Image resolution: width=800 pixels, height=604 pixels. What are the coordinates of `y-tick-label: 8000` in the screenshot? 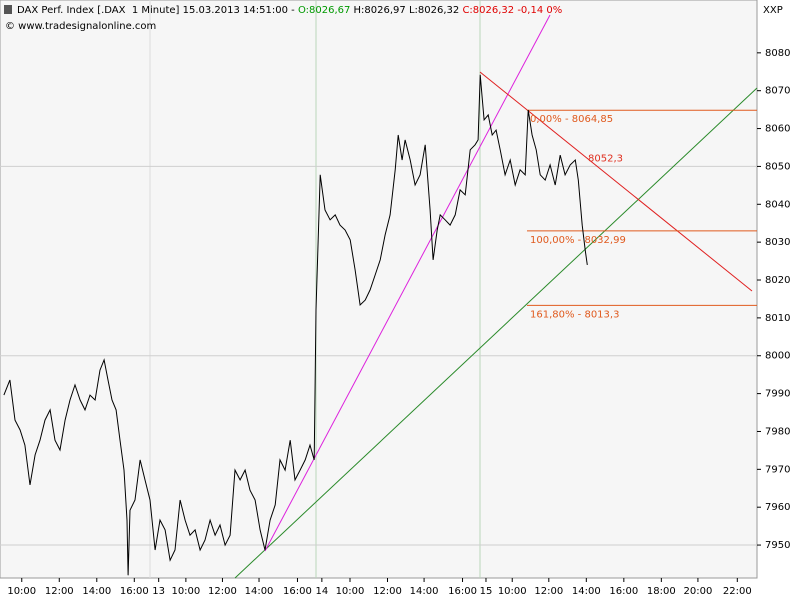 It's located at (777, 356).